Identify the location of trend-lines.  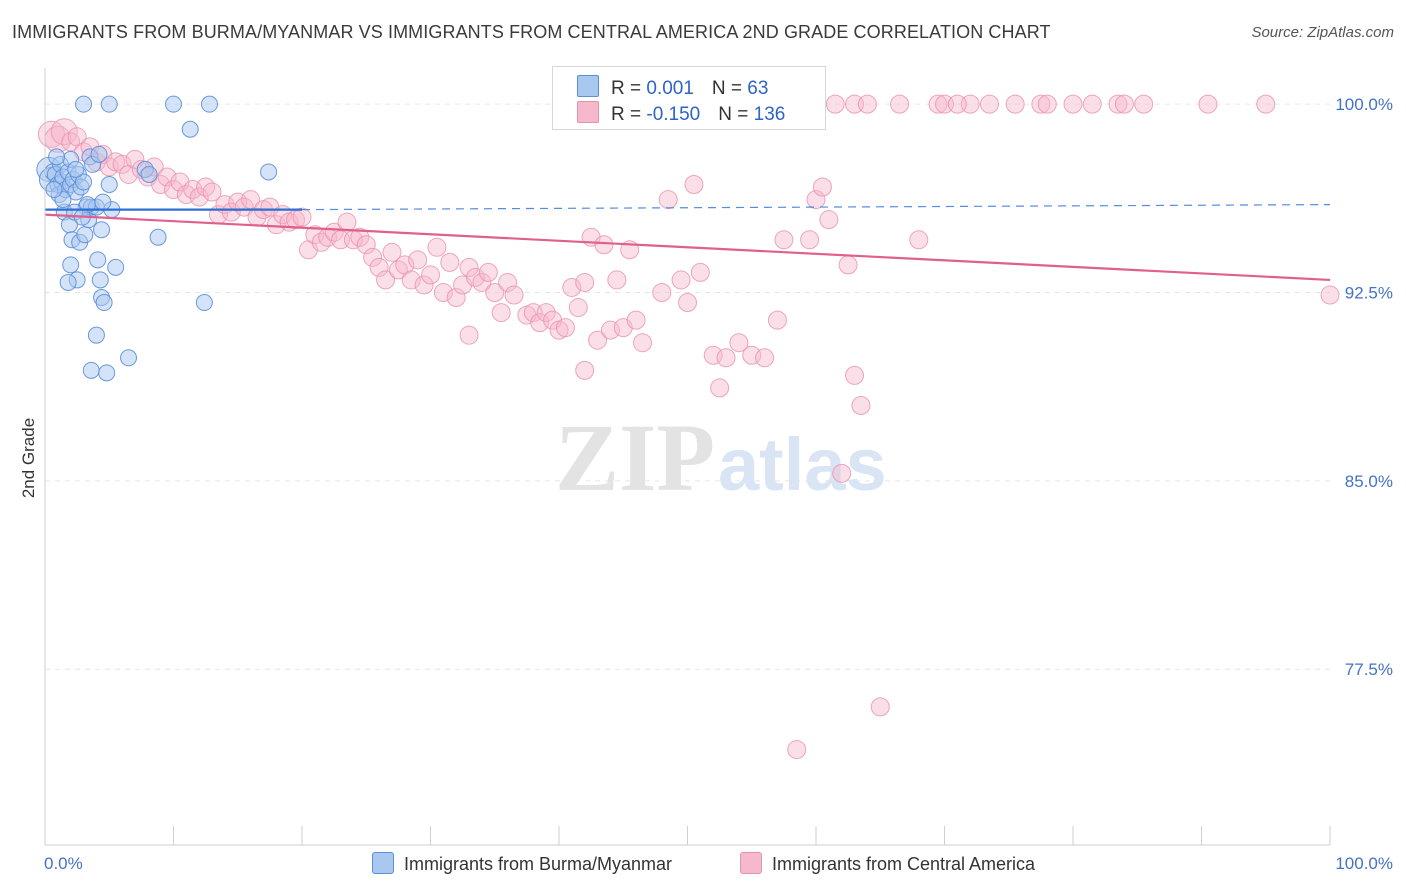
(687, 242).